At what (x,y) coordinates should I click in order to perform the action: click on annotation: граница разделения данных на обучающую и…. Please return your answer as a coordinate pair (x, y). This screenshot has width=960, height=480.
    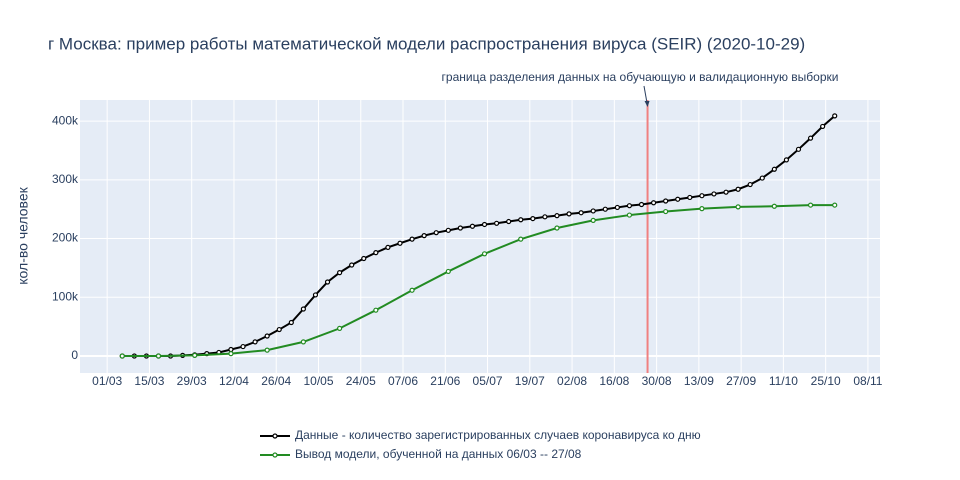
    Looking at the image, I should click on (640, 77).